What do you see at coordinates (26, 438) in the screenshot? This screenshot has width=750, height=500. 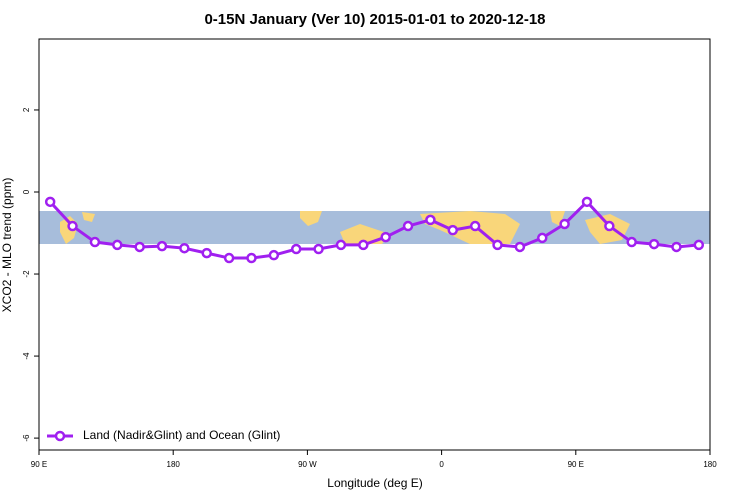 I see `y-tick-label: -6` at bounding box center [26, 438].